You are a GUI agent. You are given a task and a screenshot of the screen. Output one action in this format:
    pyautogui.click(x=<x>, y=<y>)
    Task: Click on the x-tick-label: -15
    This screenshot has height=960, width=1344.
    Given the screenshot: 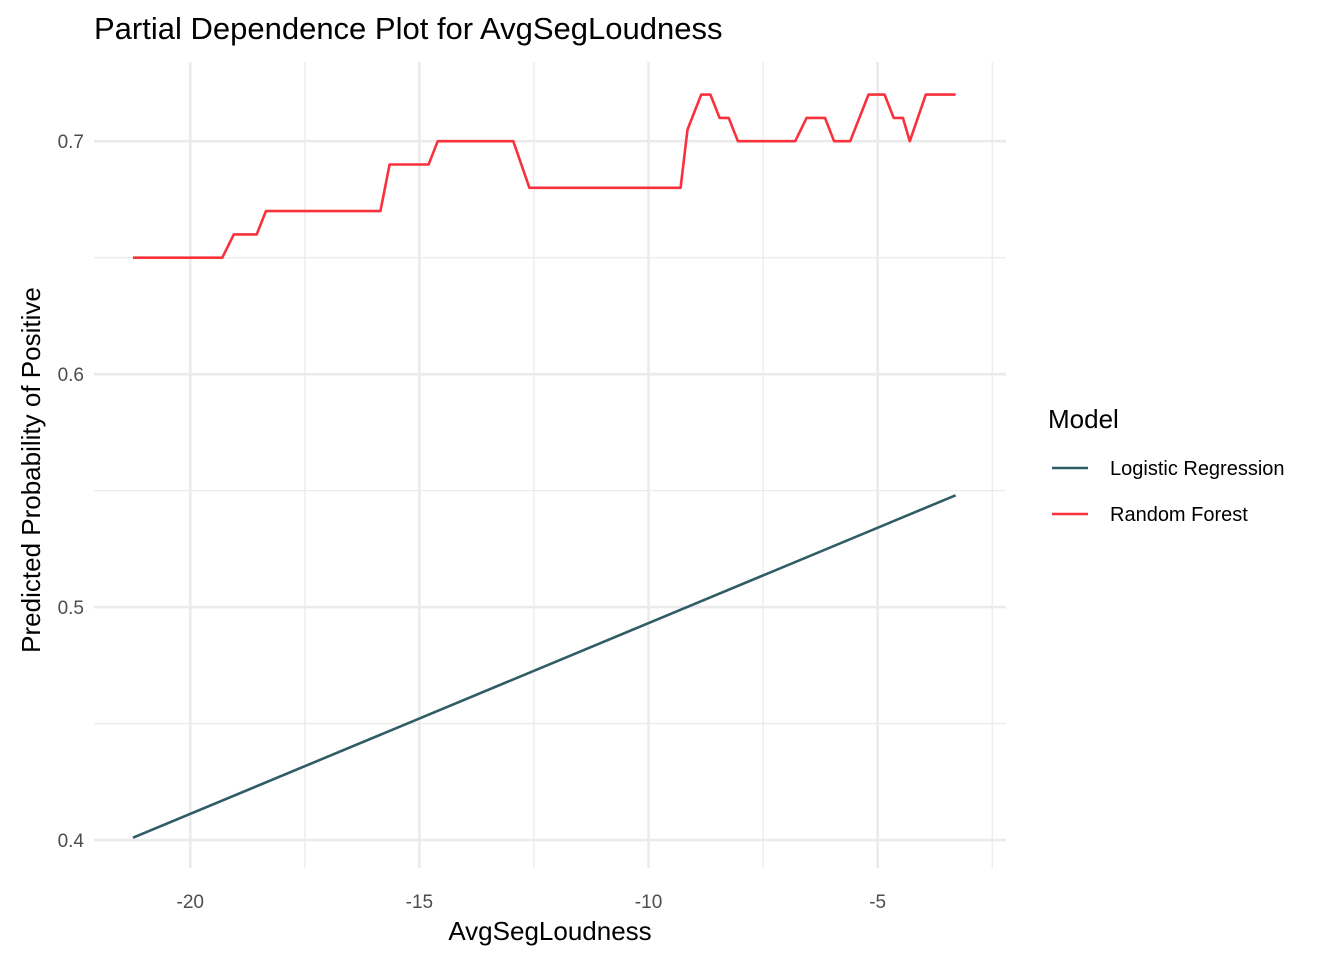 What is the action you would take?
    pyautogui.click(x=419, y=902)
    